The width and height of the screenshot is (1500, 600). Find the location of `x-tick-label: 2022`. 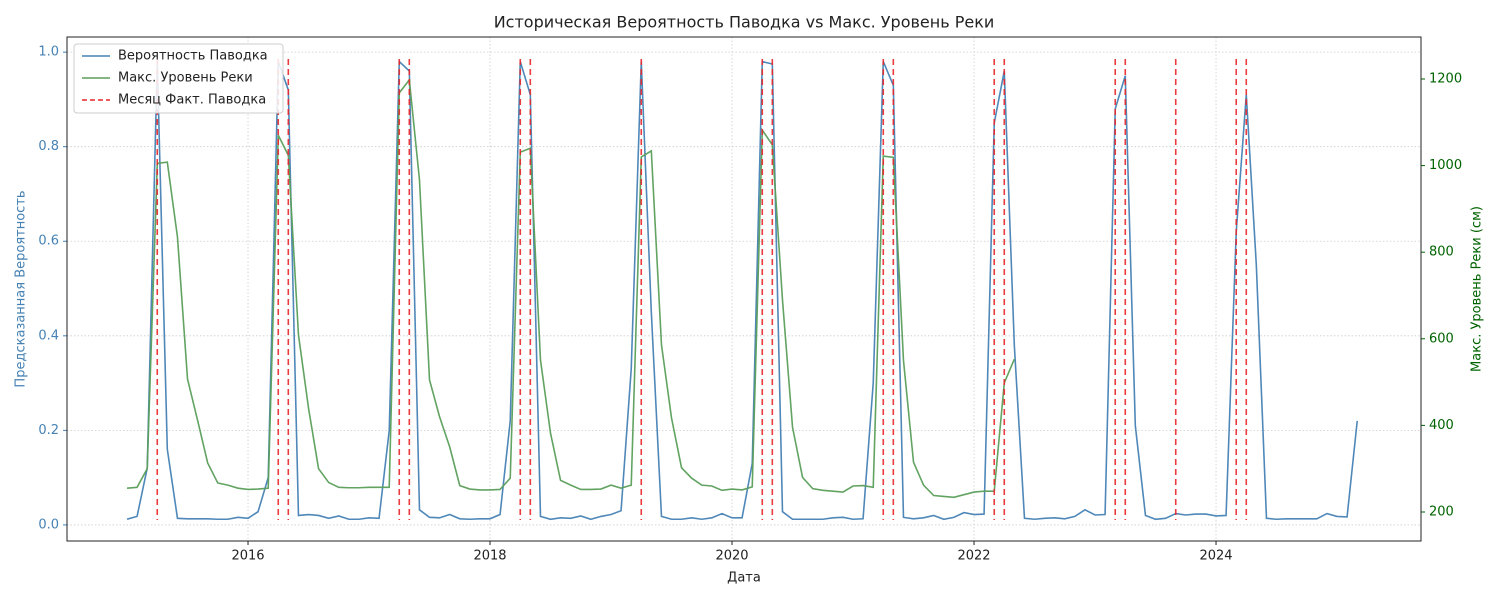

x-tick-label: 2022 is located at coordinates (973, 556).